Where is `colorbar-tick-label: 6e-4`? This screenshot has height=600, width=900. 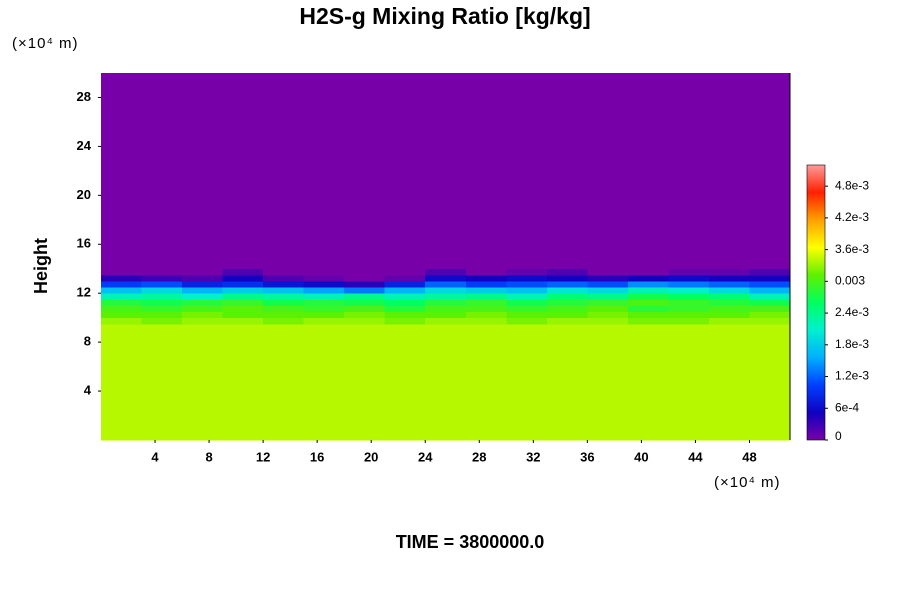
colorbar-tick-label: 6e-4 is located at coordinates (847, 407).